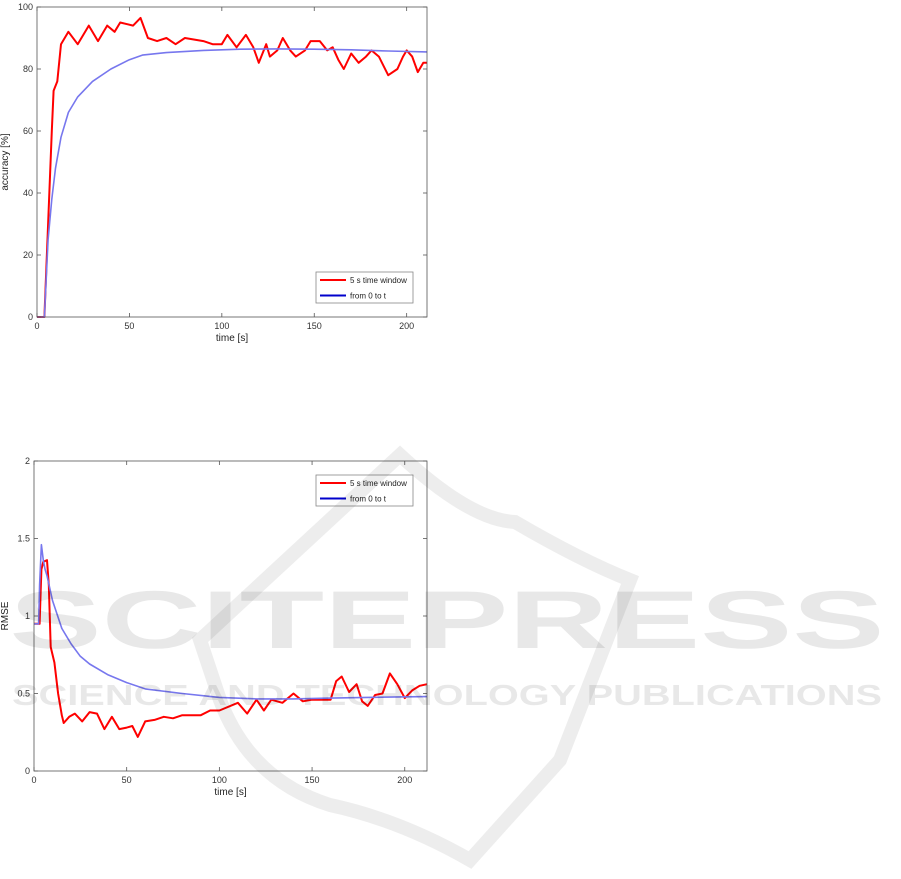  I want to click on y-tick-label: 1.5, so click(23, 539).